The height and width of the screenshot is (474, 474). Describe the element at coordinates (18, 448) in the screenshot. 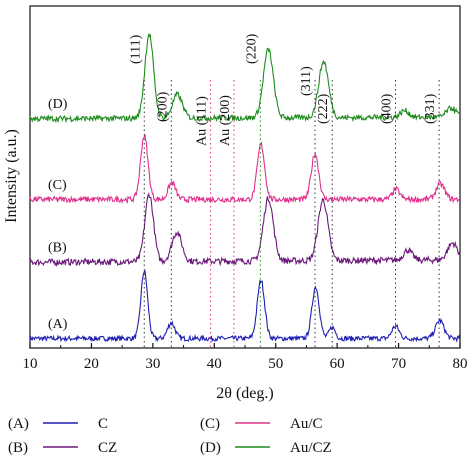

I see `legend-marker-2: (B)` at that location.